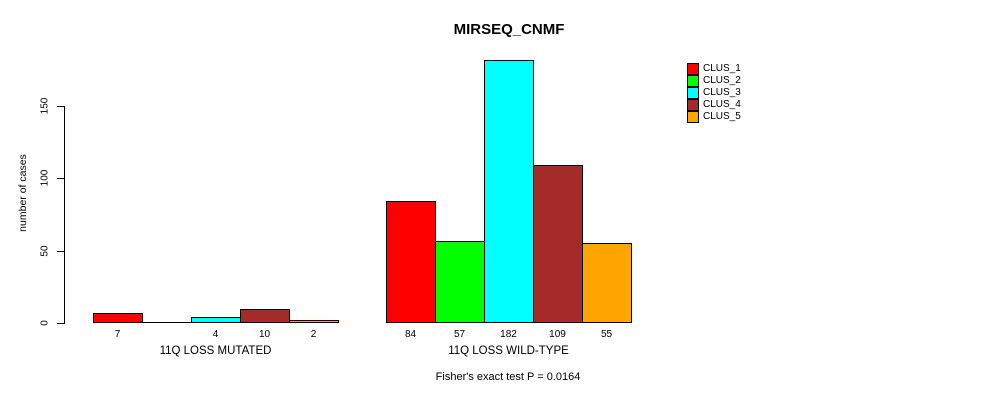 This screenshot has width=990, height=400. What do you see at coordinates (607, 283) in the screenshot?
I see `bar-clus-5-group2` at bounding box center [607, 283].